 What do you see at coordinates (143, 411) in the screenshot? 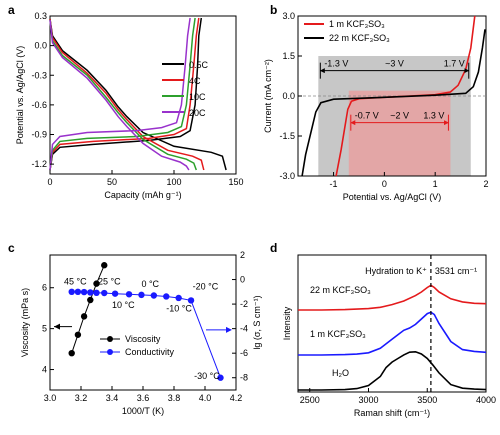
I see `x-axis-label: 1000/T (K)` at bounding box center [143, 411].